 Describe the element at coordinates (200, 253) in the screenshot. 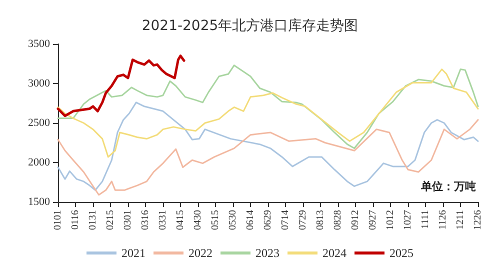

I see `legend-label: 2022` at that location.